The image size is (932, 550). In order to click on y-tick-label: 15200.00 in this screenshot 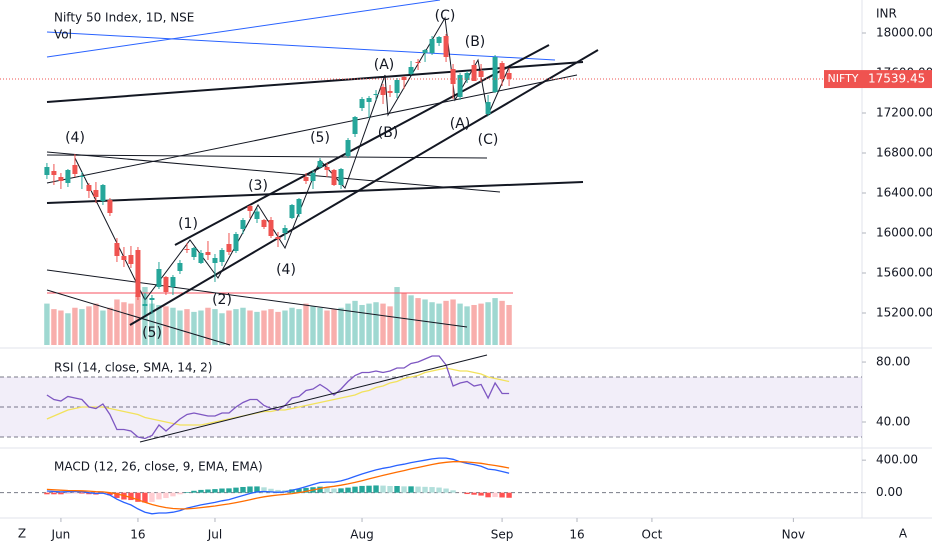, I will do `click(904, 313)`.